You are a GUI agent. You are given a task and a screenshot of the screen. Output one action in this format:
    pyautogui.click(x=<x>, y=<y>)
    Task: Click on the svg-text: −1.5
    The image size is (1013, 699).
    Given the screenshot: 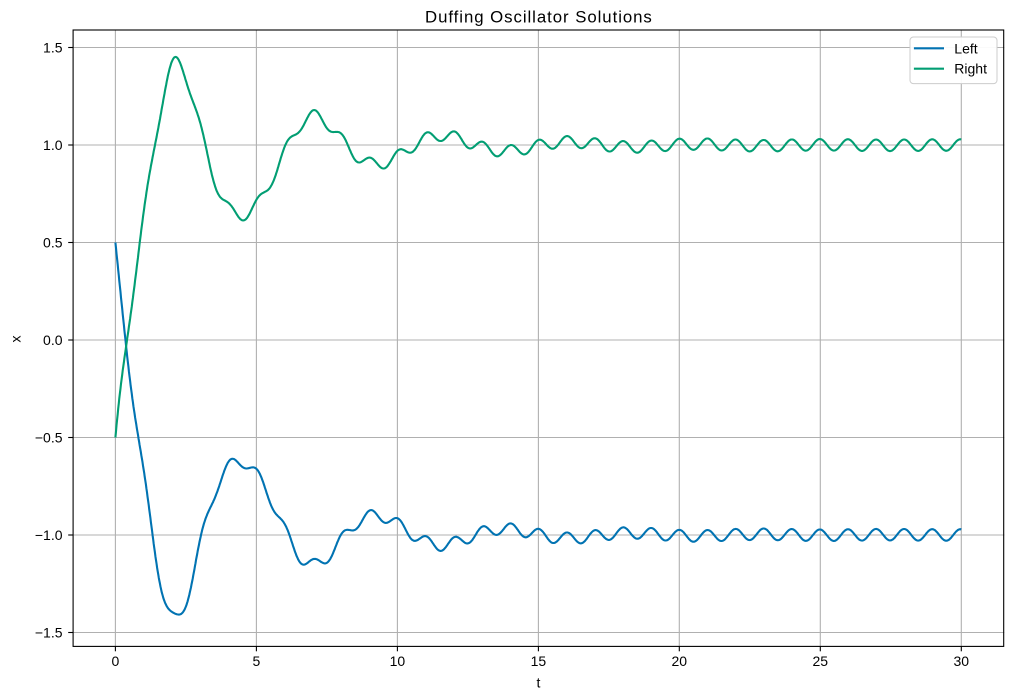 What is the action you would take?
    pyautogui.click(x=49, y=633)
    